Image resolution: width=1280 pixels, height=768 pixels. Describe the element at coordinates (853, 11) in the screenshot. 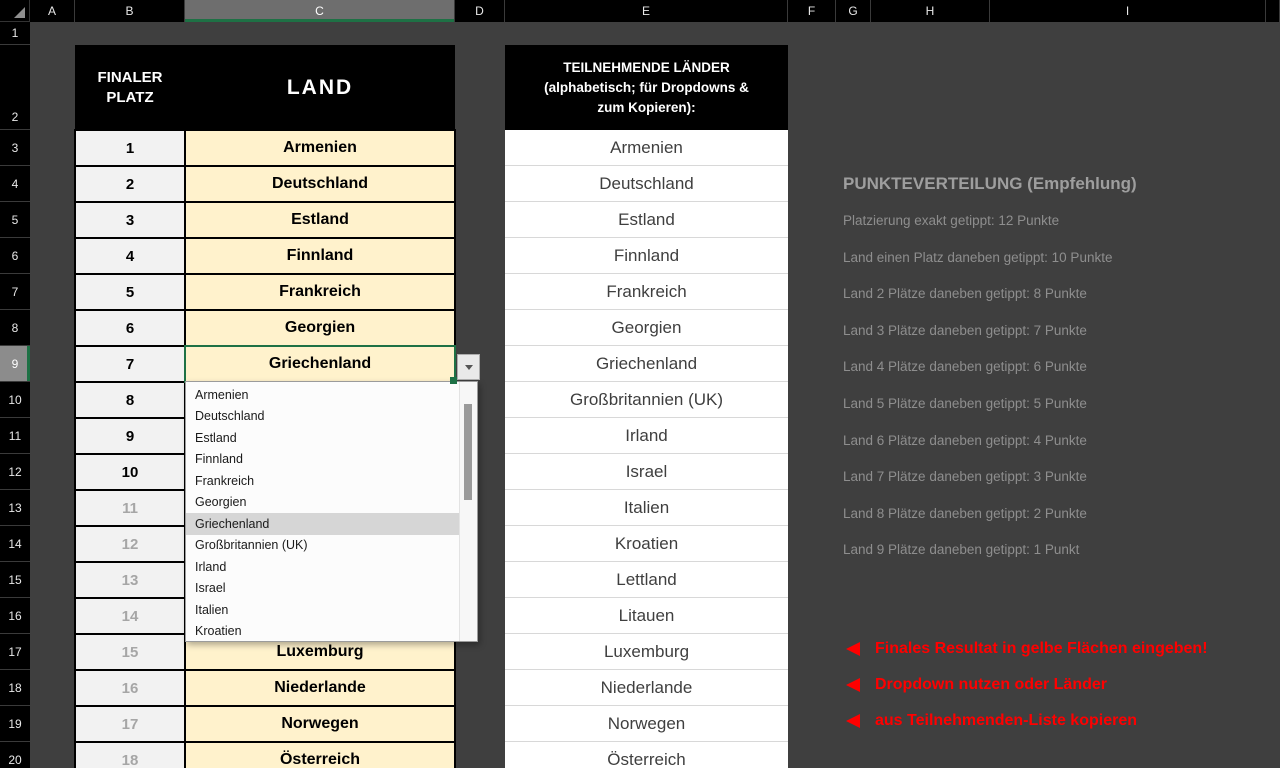

I see `column-header: G` at that location.